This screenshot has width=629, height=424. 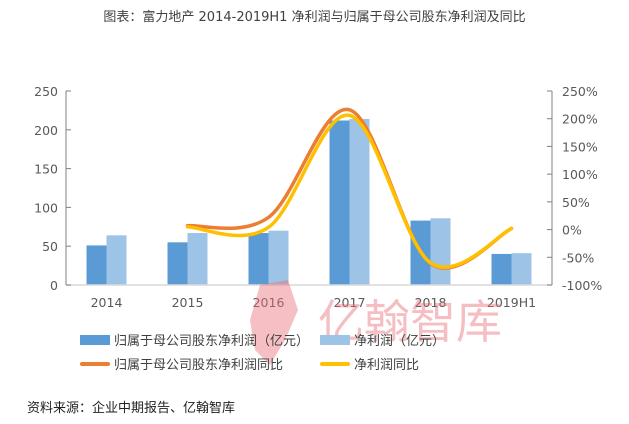 I want to click on legend-item-attributable-yoy: 归属于母公司股东净利润同比, so click(x=181, y=363).